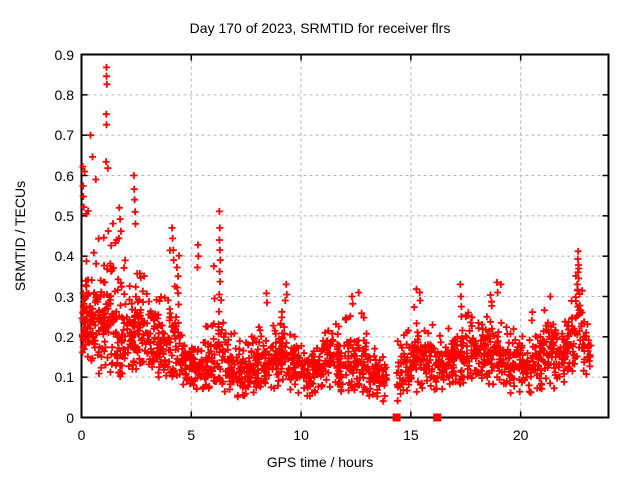 The width and height of the screenshot is (640, 480). Describe the element at coordinates (64, 94) in the screenshot. I see `y-tick-label: 0.8` at that location.